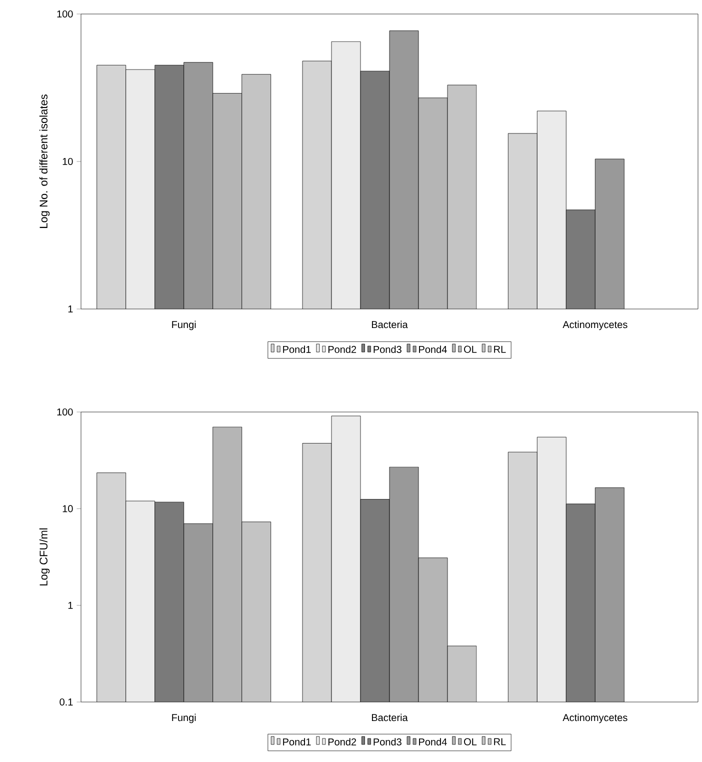 This screenshot has width=702, height=762. I want to click on y-tick-label: 0.1, so click(66, 702).